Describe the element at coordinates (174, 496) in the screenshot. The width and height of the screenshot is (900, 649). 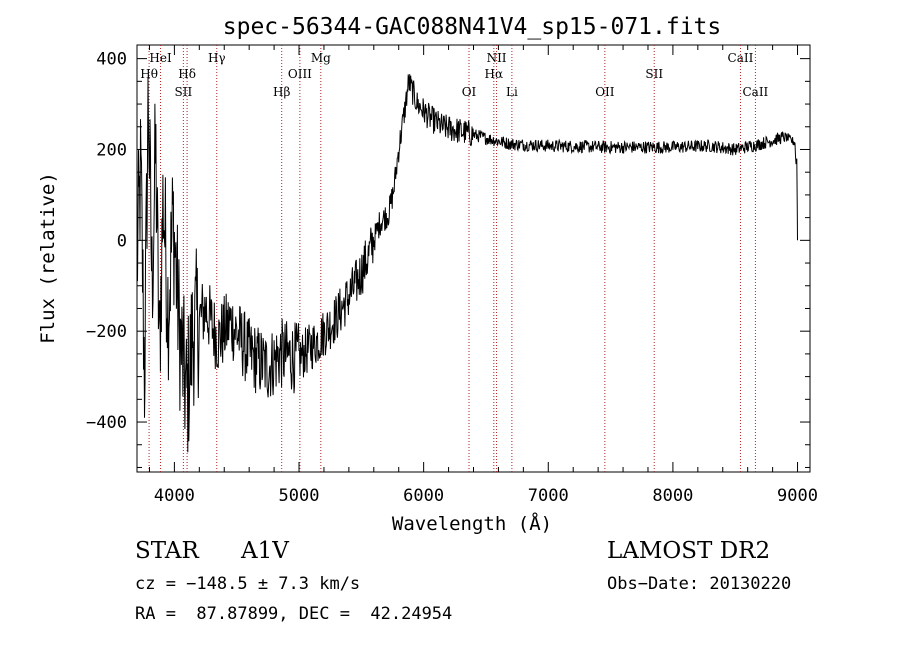
I see `x-tick-label: 4000` at that location.